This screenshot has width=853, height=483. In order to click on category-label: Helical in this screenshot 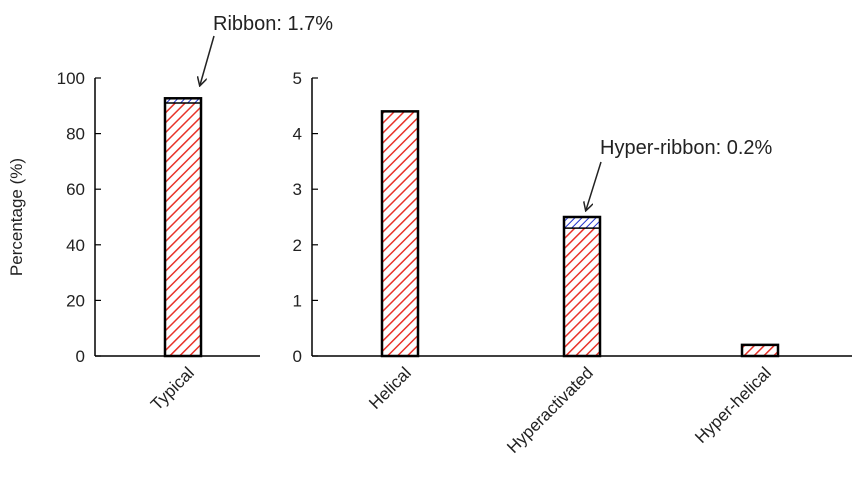, I will do `click(390, 388)`.